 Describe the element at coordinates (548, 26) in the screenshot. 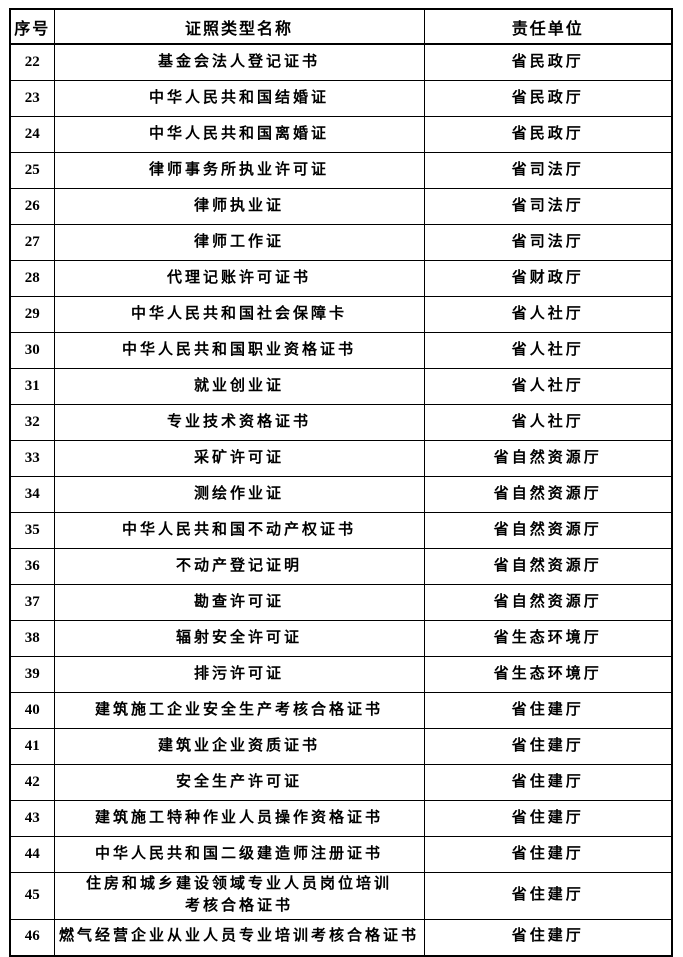

I see `header-responsible-unit: 责任单位` at that location.